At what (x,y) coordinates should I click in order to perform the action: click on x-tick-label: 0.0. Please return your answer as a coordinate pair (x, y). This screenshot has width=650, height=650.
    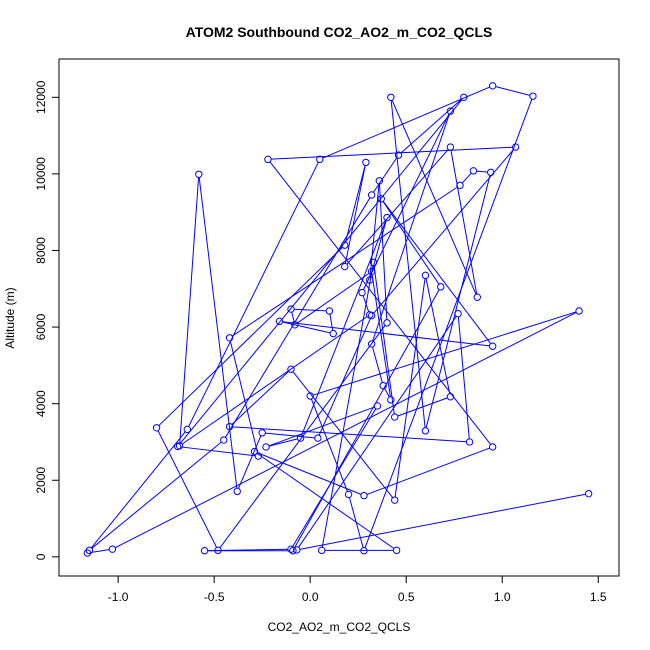
    Looking at the image, I should click on (310, 597).